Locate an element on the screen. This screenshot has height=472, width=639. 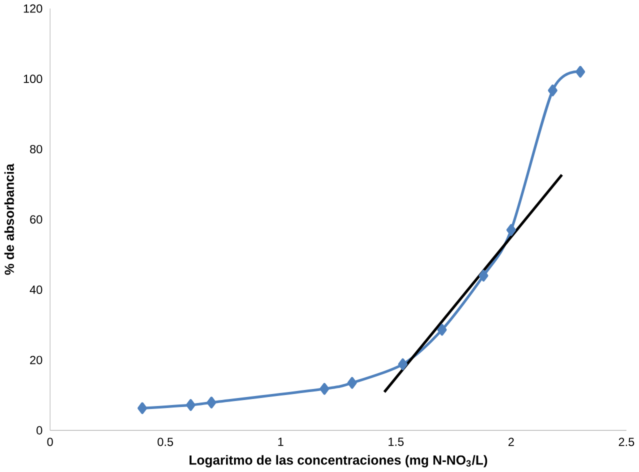
y-tick-label: 40 is located at coordinates (36, 290).